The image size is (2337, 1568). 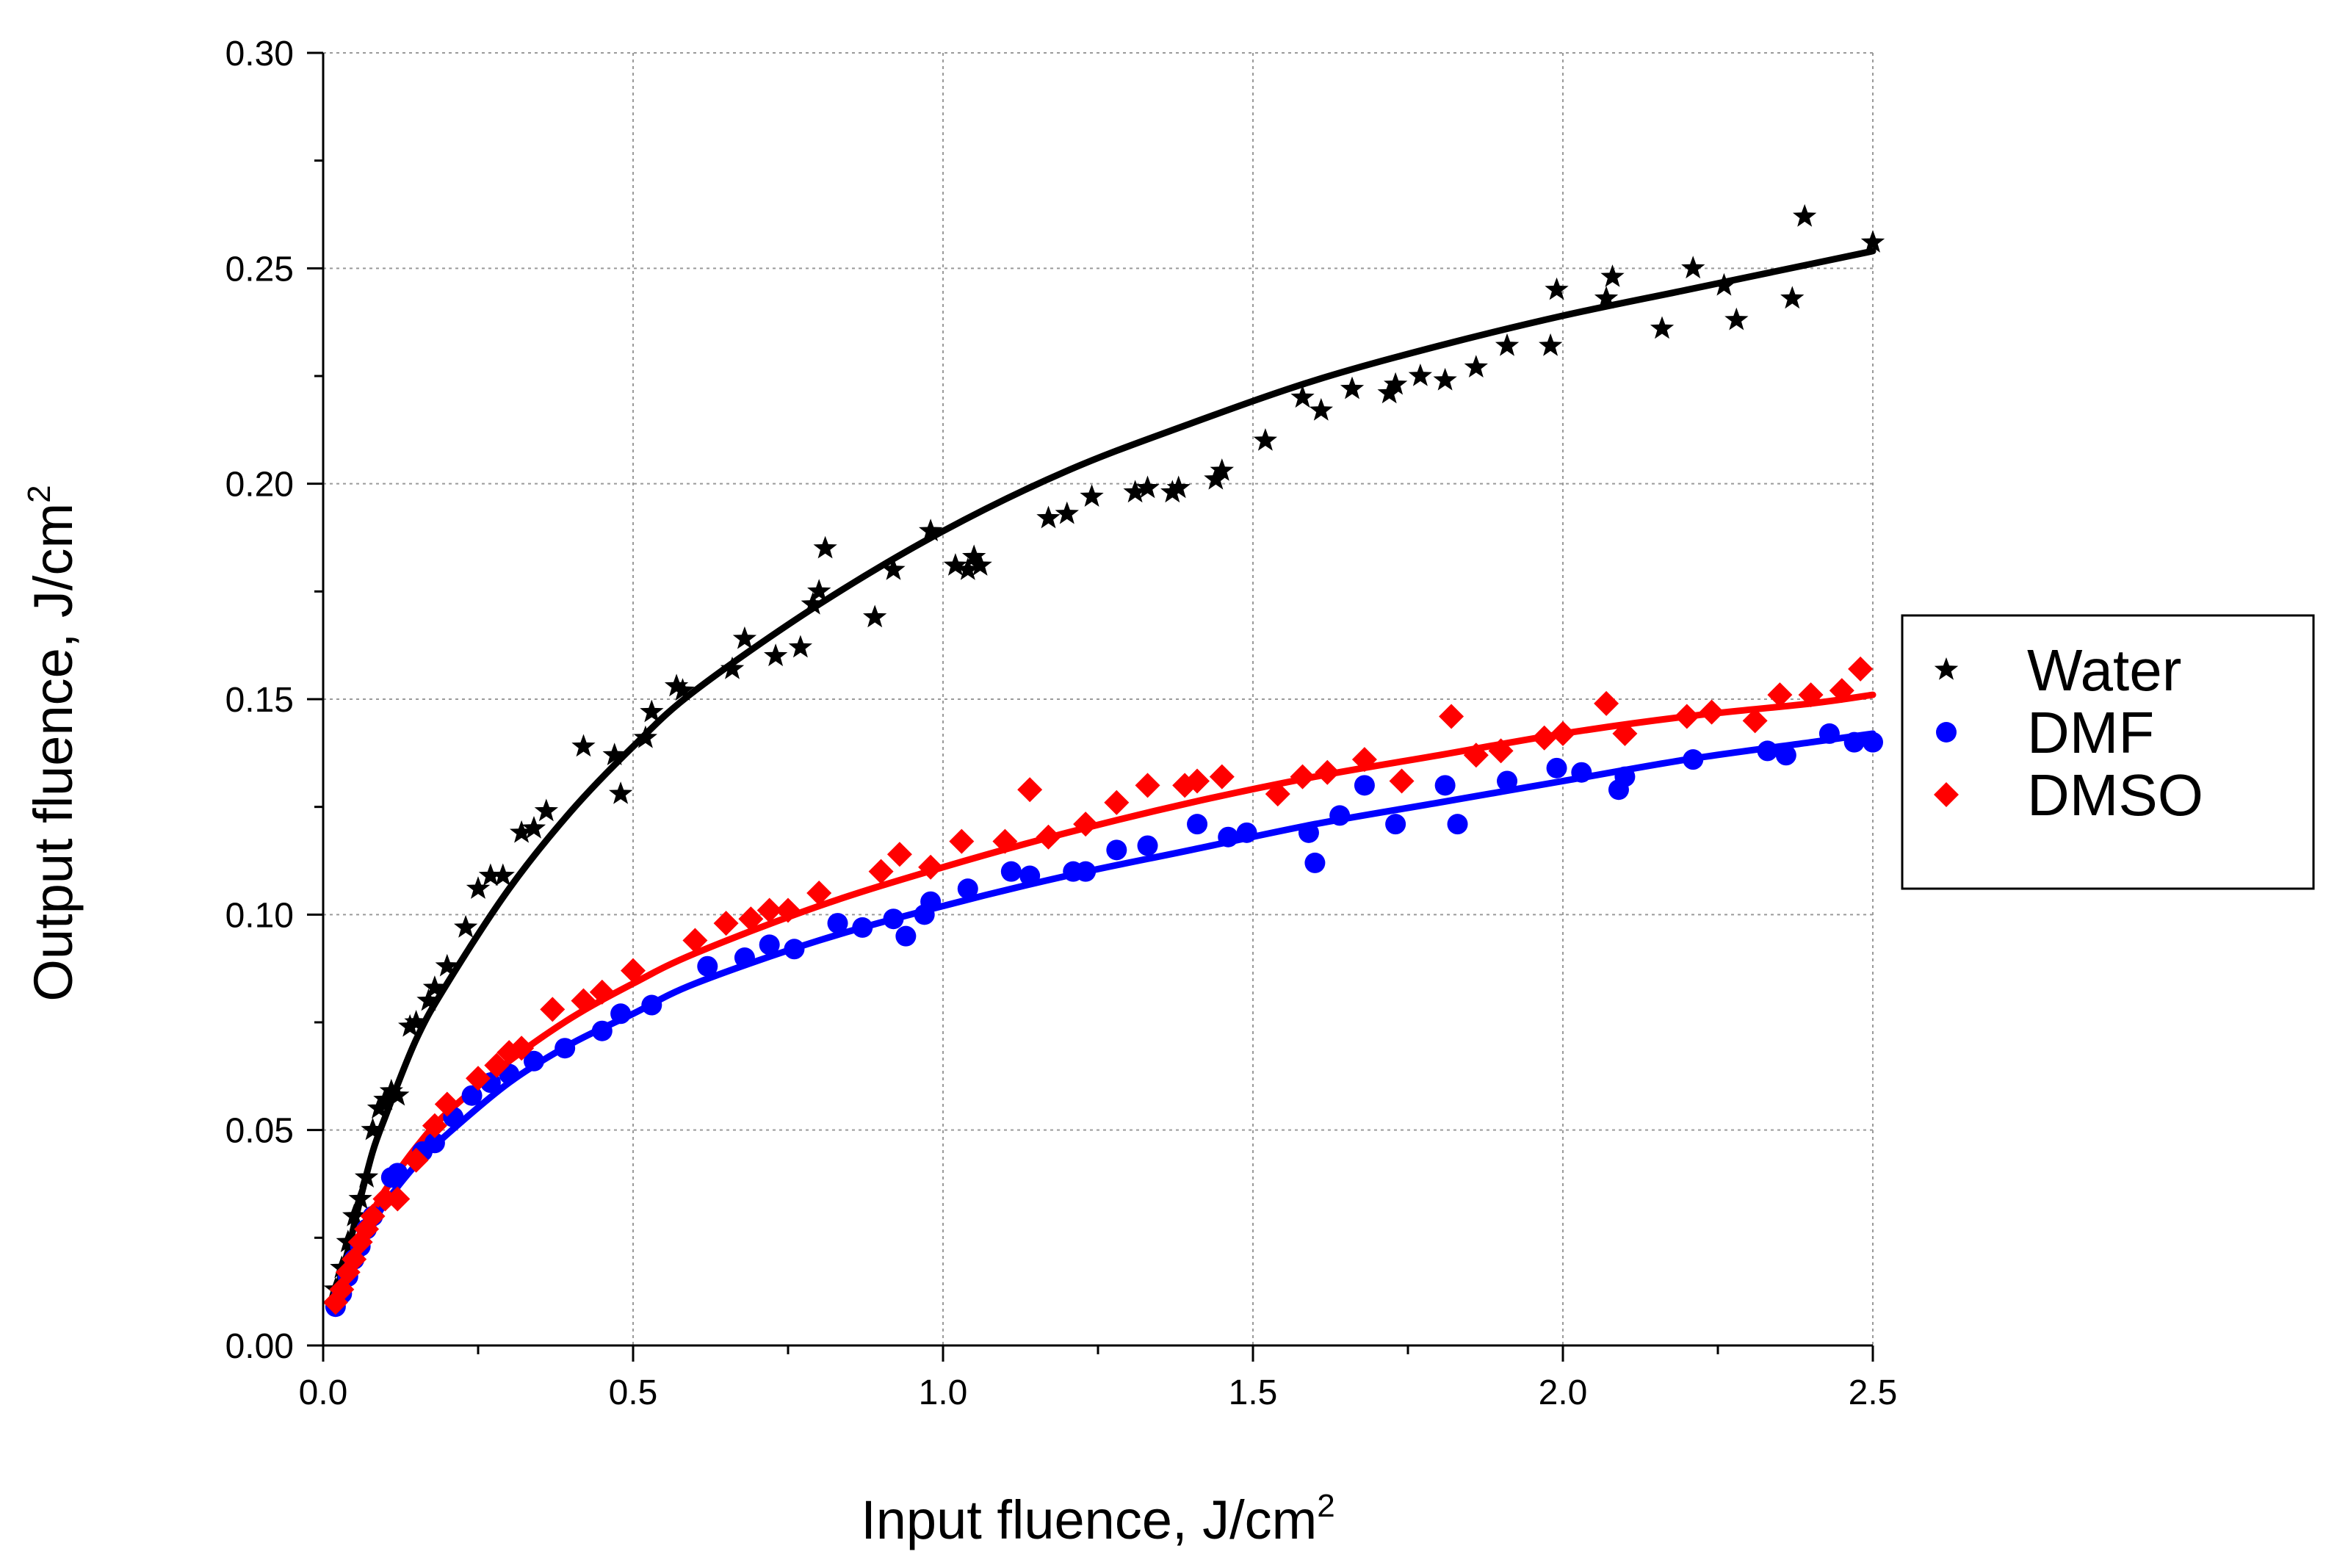 What do you see at coordinates (259, 269) in the screenshot?
I see `y-tick-label: 0.25` at bounding box center [259, 269].